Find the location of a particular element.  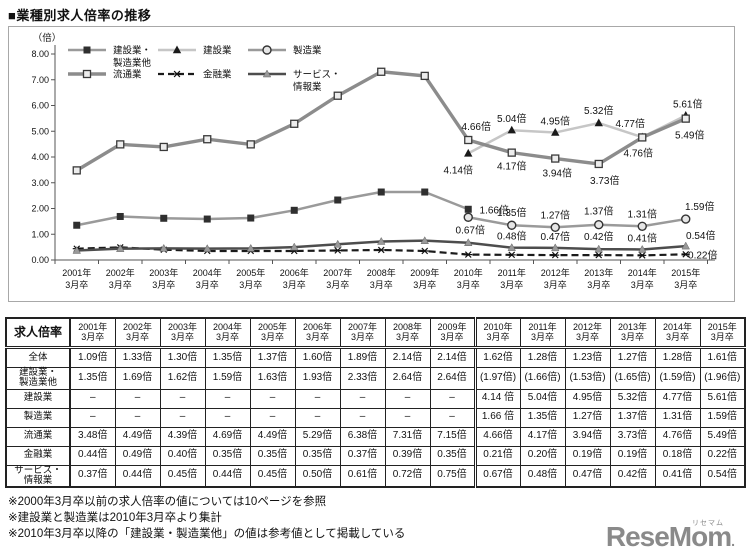

column-header-year: 2005年 is located at coordinates (272, 326).